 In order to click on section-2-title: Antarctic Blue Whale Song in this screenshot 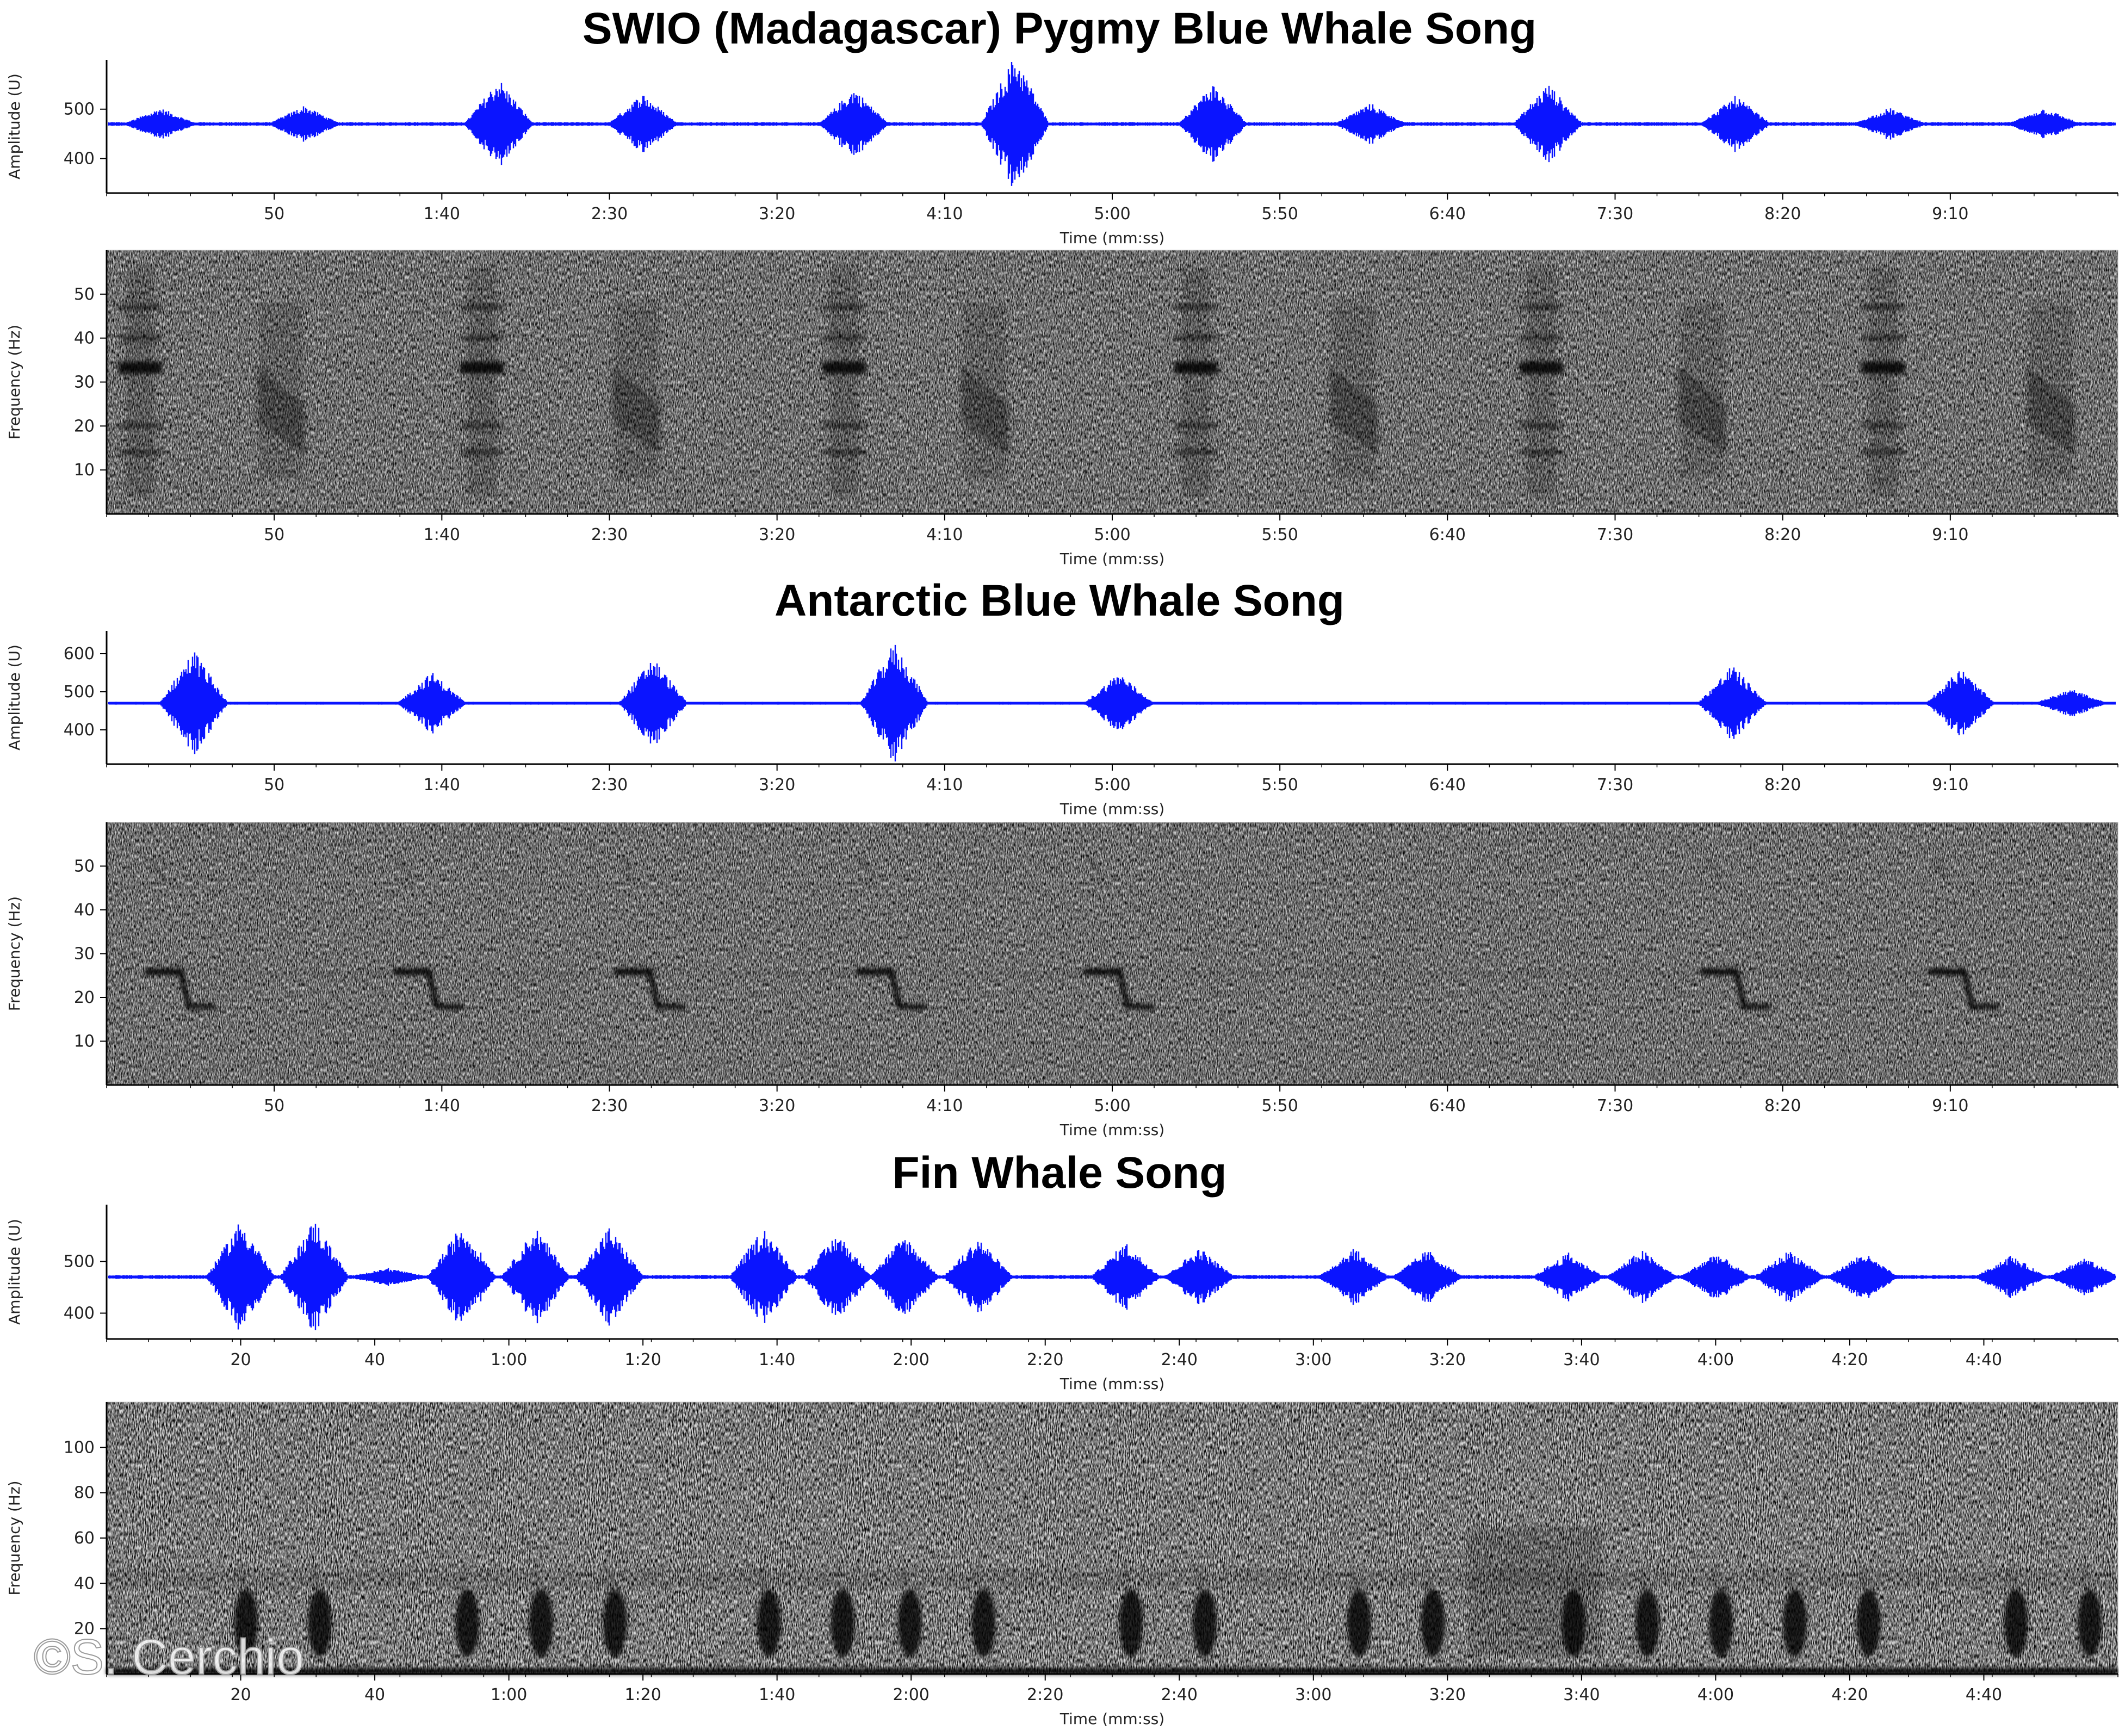, I will do `click(1059, 600)`.